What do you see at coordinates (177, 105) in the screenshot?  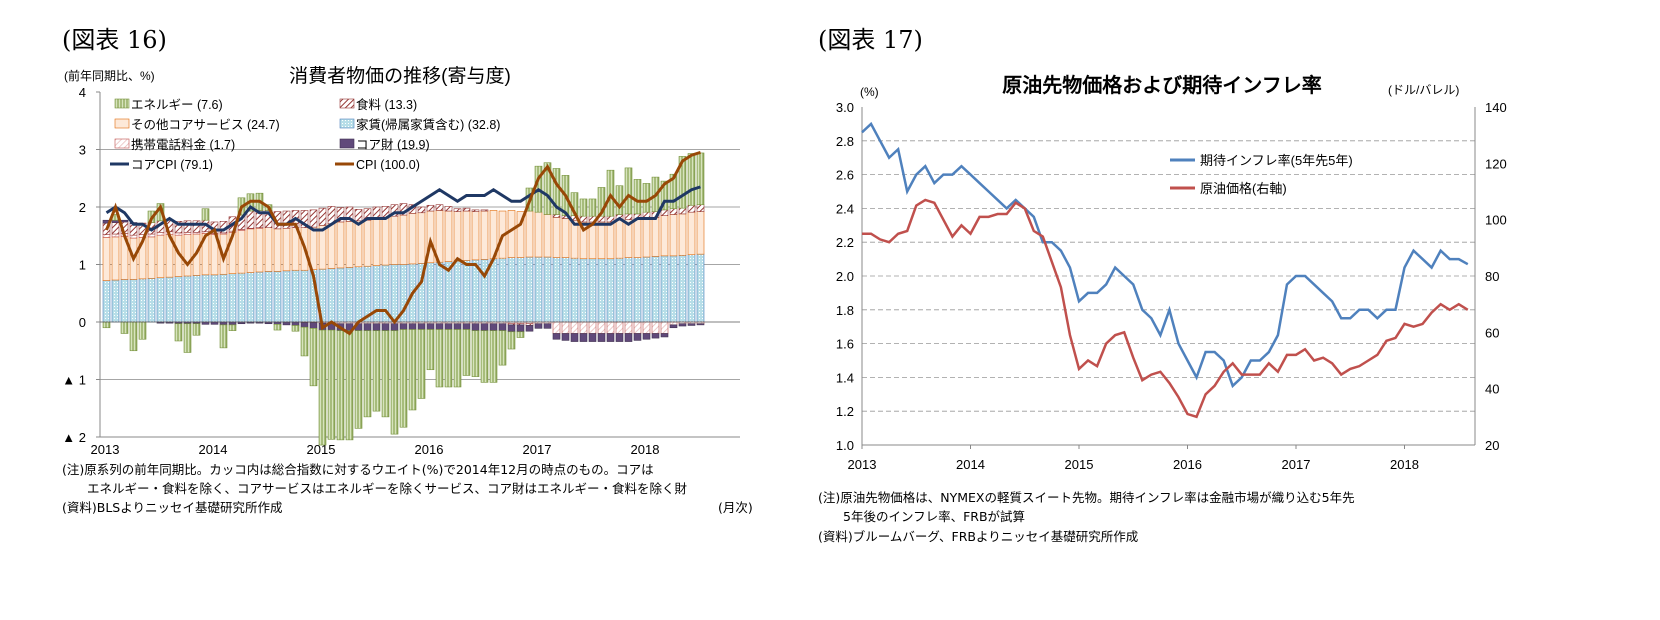 I see `legend-label: エネルギー (7.6)` at bounding box center [177, 105].